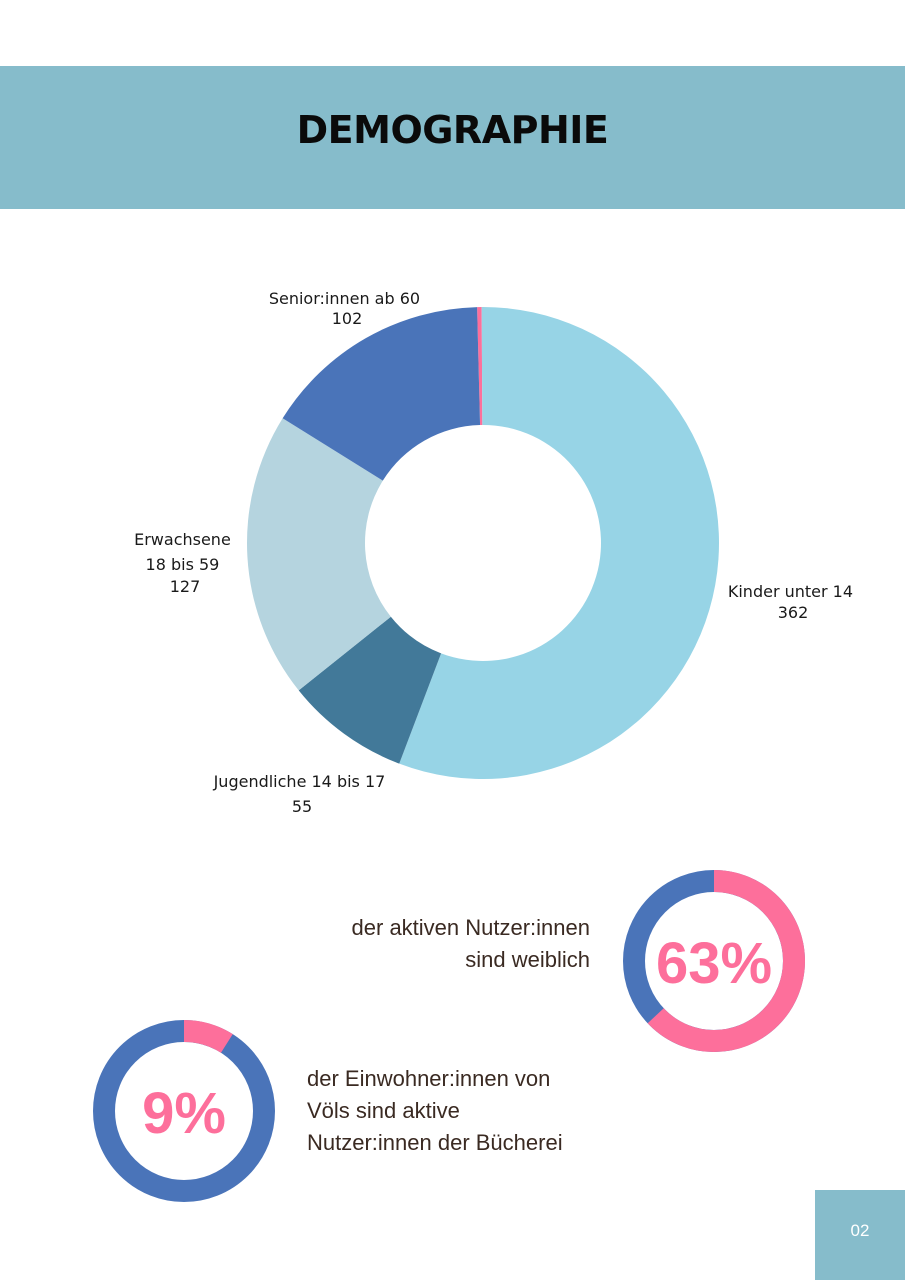  I want to click on label-erwachsene: Erwachsene 18 bis 59 127, so click(185, 563).